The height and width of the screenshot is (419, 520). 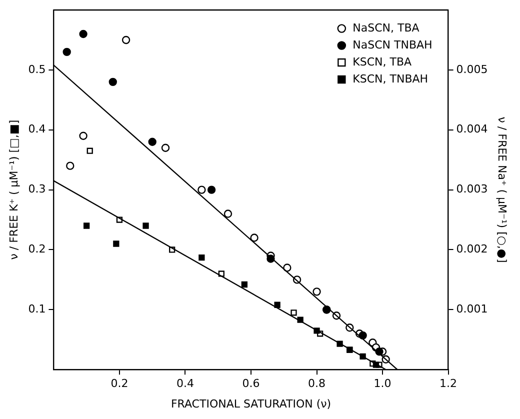 What do you see at coordinates (13, 190) in the screenshot?
I see `y-axis-title: ν / FREE K⁺ ( μM⁻¹) [□,■]` at bounding box center [13, 190].